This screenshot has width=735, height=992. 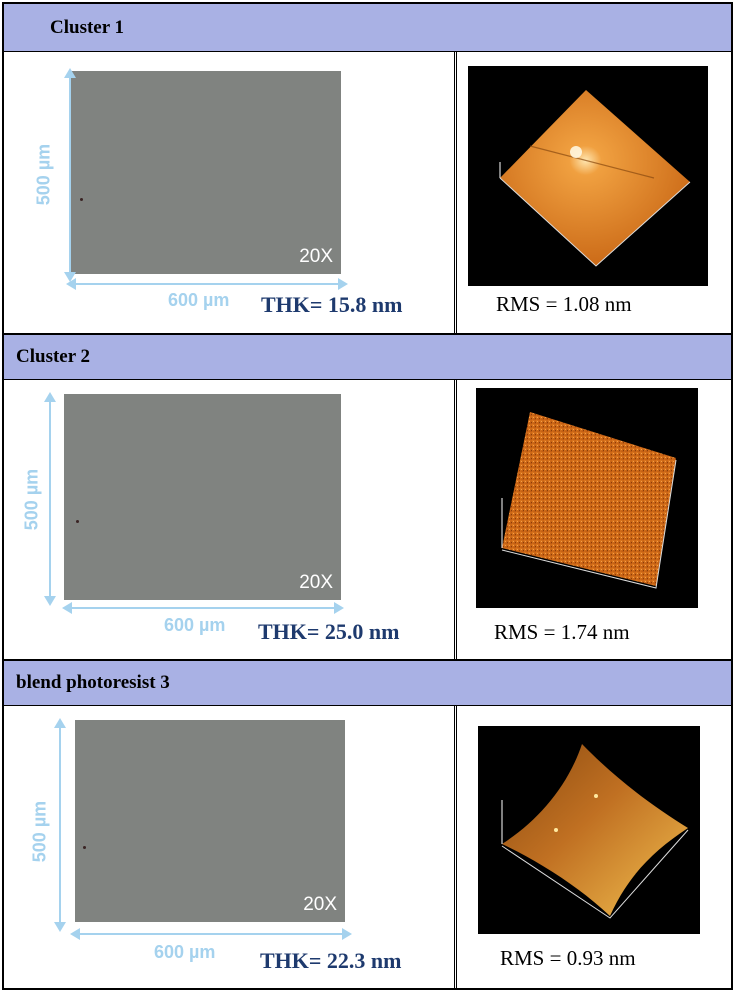 I want to click on row-header-blend-photoresist-3: blend photoresist 3, so click(x=367, y=683).